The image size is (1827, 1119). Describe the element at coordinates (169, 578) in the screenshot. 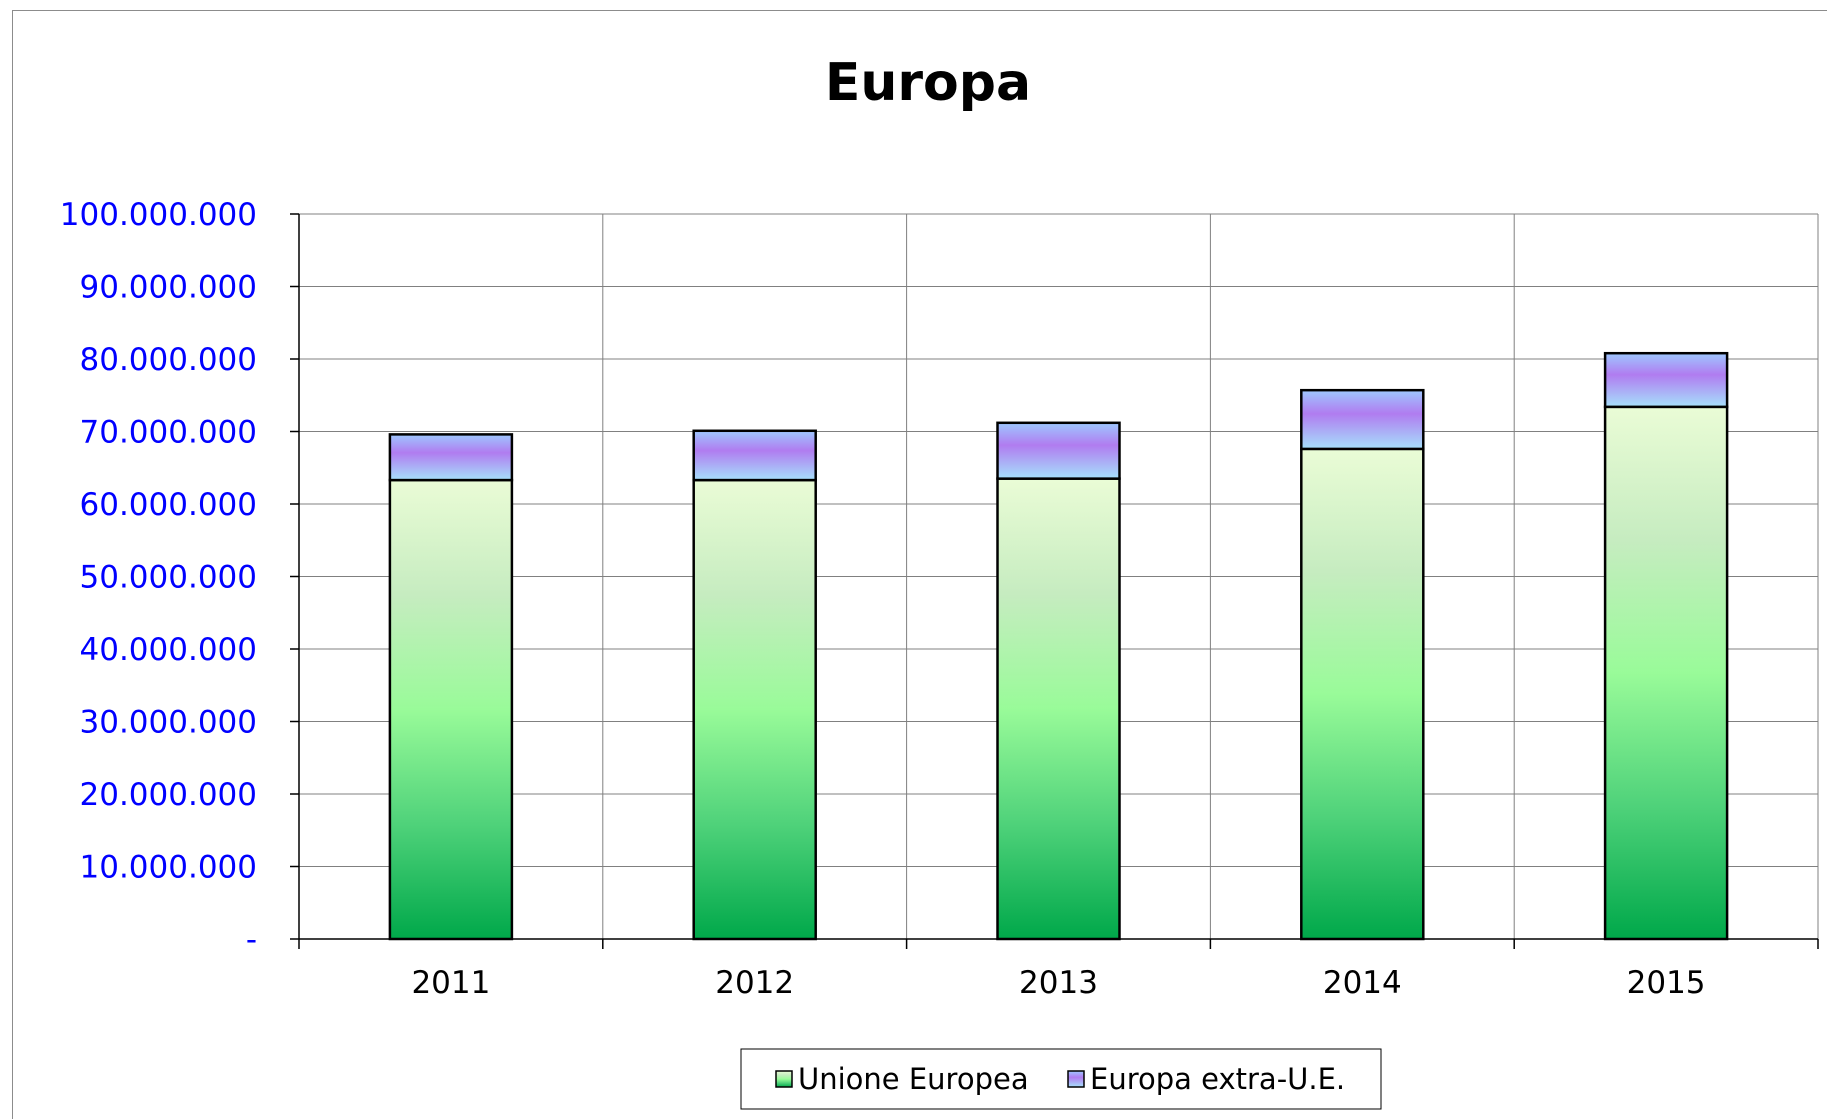

I see `y-tick-label: 50.000.000` at that location.